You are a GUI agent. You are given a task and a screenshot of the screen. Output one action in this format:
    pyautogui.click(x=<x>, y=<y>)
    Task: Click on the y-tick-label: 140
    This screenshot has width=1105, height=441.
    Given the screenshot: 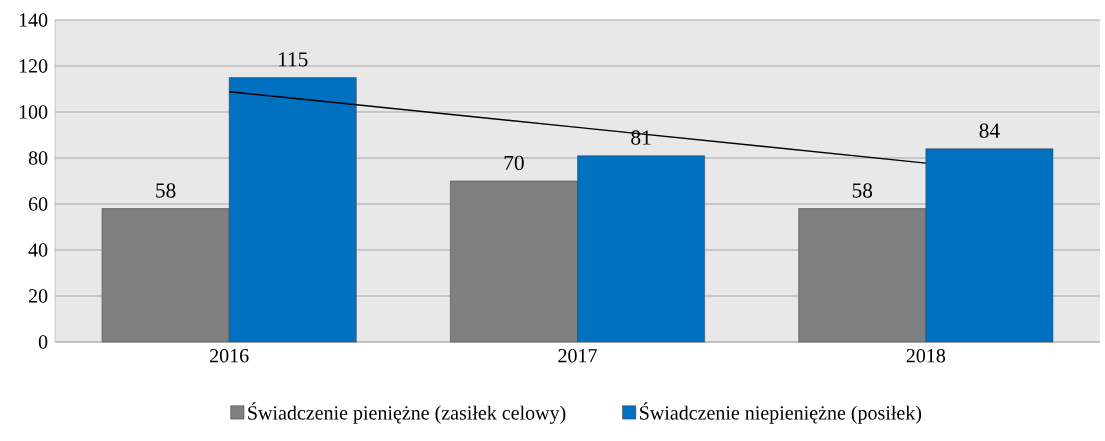 What is the action you would take?
    pyautogui.click(x=33, y=20)
    